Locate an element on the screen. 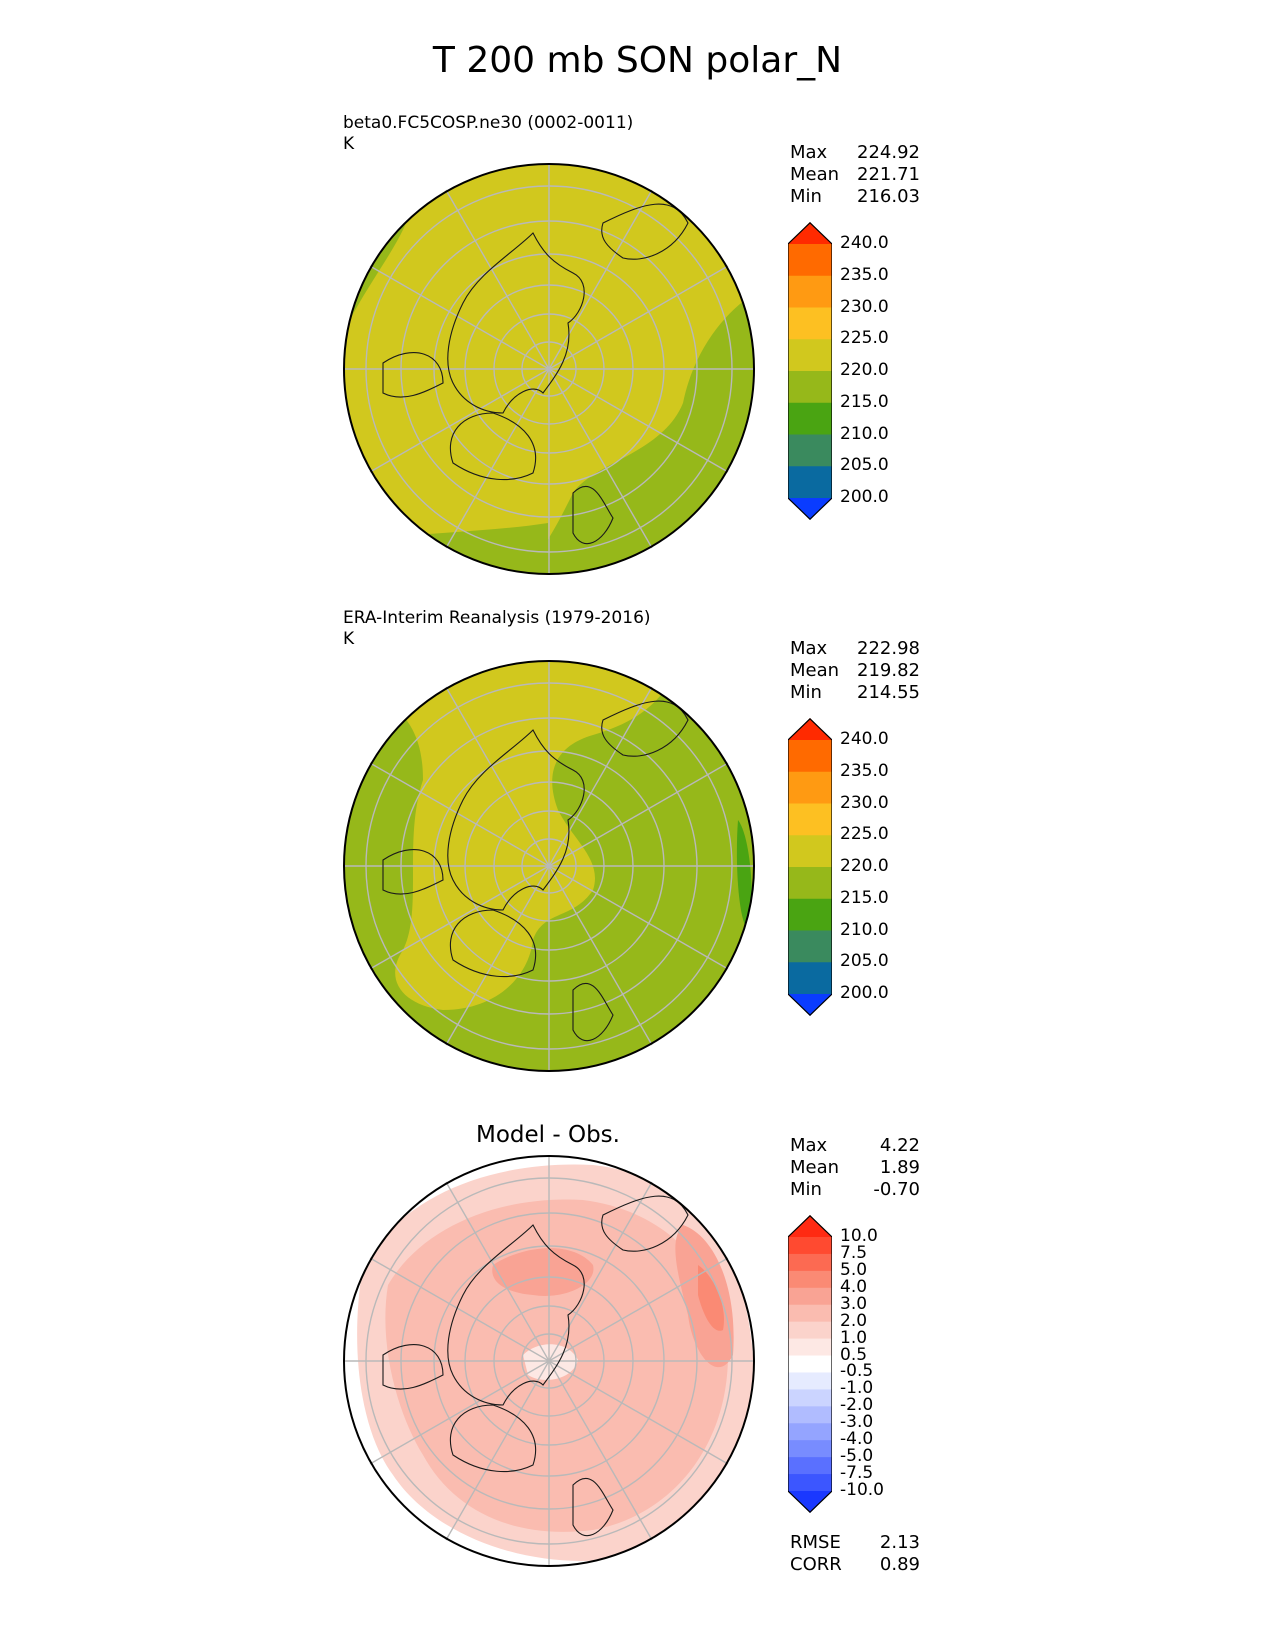  colorbar-tick-label: -2.0 is located at coordinates (857, 1405).